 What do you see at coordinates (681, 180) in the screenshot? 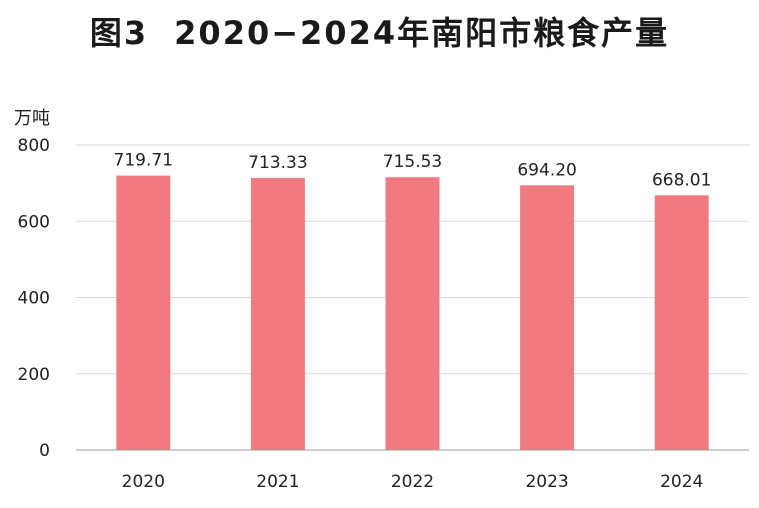
I see `value-label-2024: 668.01` at bounding box center [681, 180].